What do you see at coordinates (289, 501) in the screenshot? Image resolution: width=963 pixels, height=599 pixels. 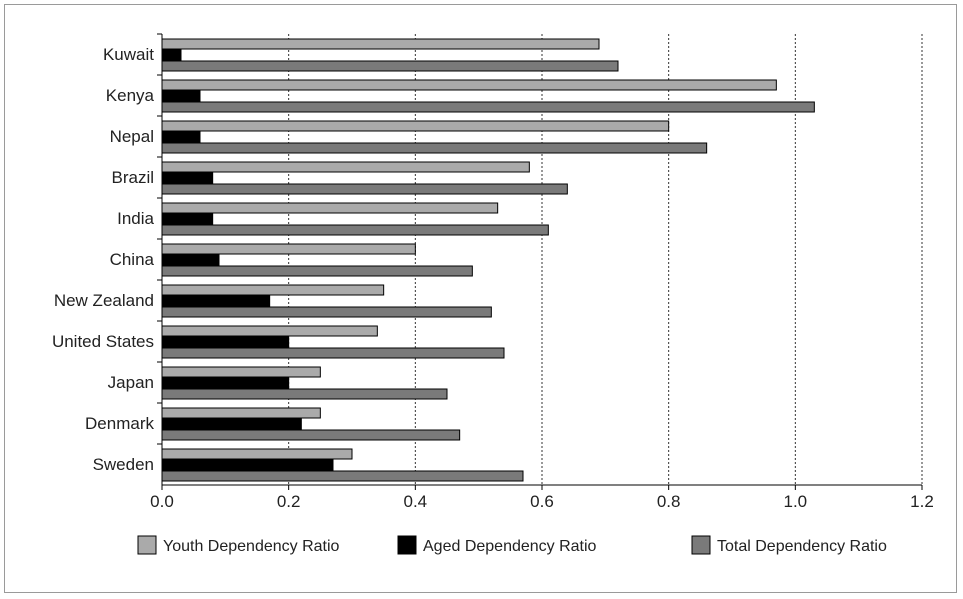 I see `x-tick-label: 0.2` at bounding box center [289, 501].